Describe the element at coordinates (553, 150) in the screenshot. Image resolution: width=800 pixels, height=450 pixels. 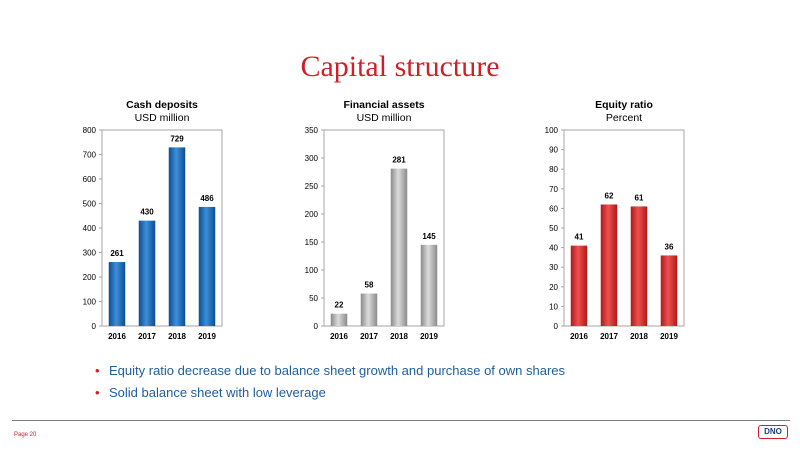
I see `y-tick-label: 90` at that location.